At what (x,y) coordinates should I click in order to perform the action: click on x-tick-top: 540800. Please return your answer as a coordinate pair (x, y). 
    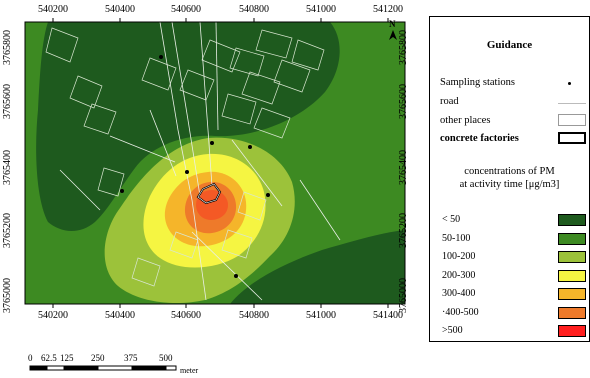
    Looking at the image, I should click on (254, 9).